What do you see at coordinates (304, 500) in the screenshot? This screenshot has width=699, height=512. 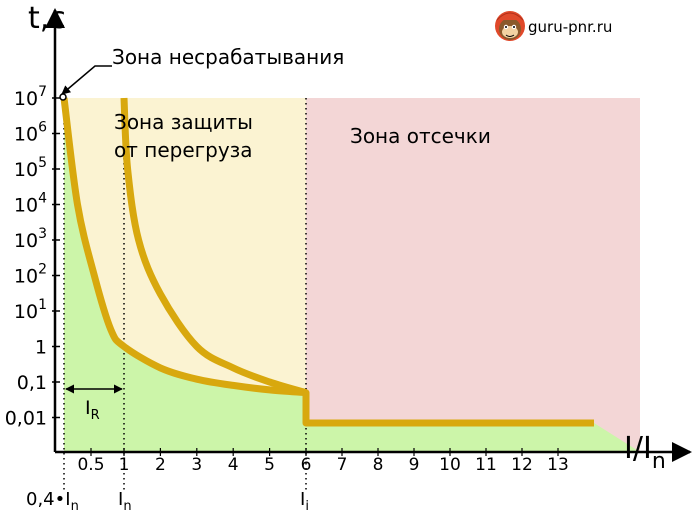 I see `marker-label: Ii` at bounding box center [304, 500].